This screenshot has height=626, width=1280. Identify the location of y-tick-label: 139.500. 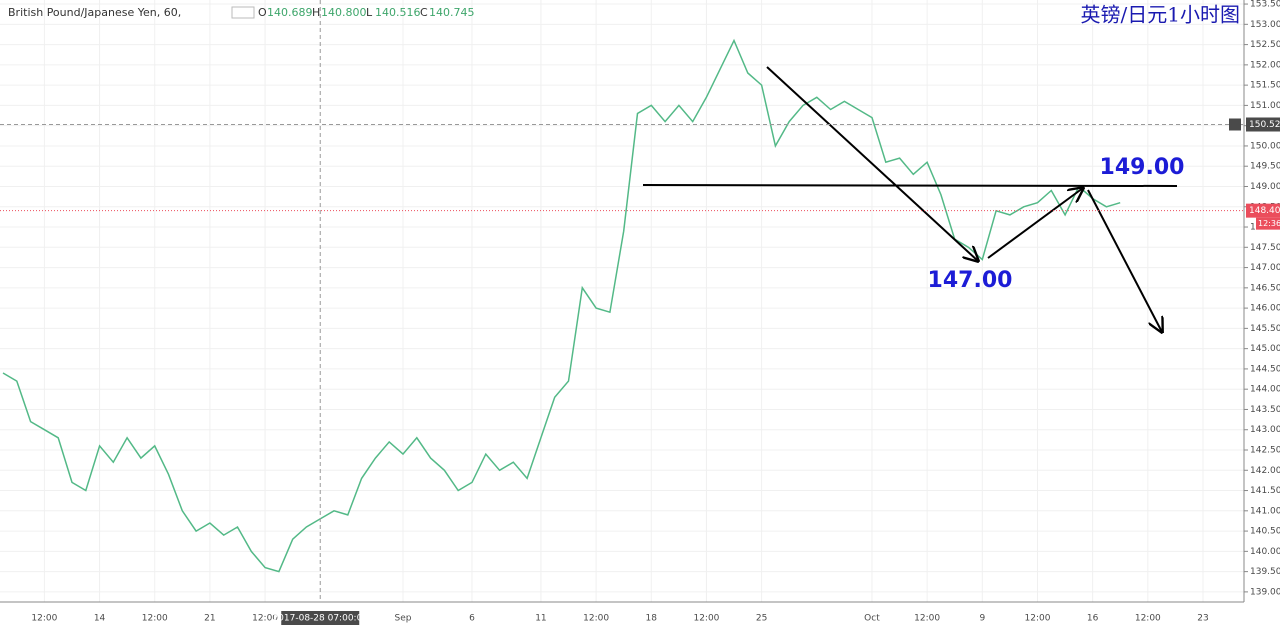
(1265, 572).